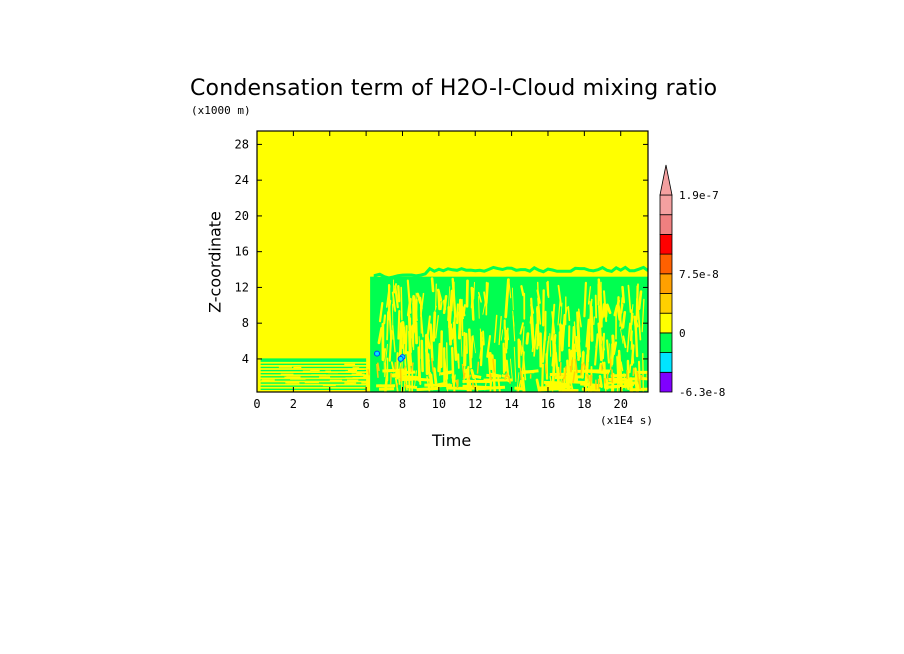 The height and width of the screenshot is (654, 904). I want to click on x-tick-label: 8, so click(402, 404).